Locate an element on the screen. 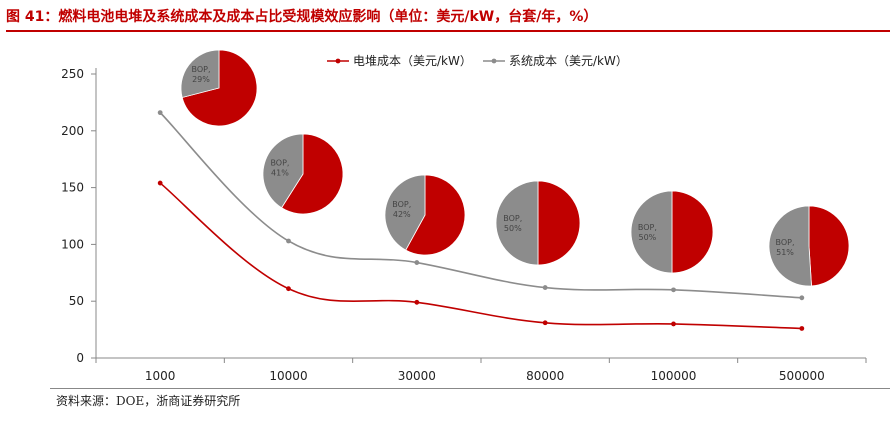 This screenshot has width=896, height=421. y-tick-label: 0 is located at coordinates (80, 358).